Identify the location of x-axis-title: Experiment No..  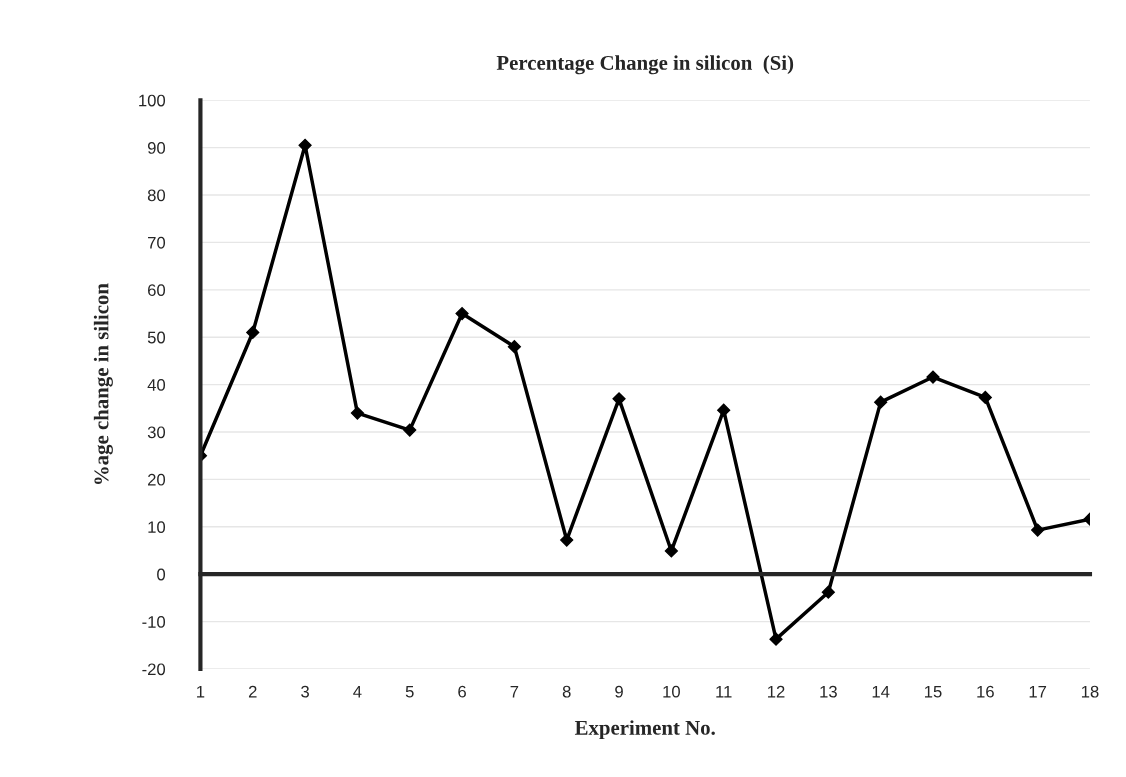
(644, 730).